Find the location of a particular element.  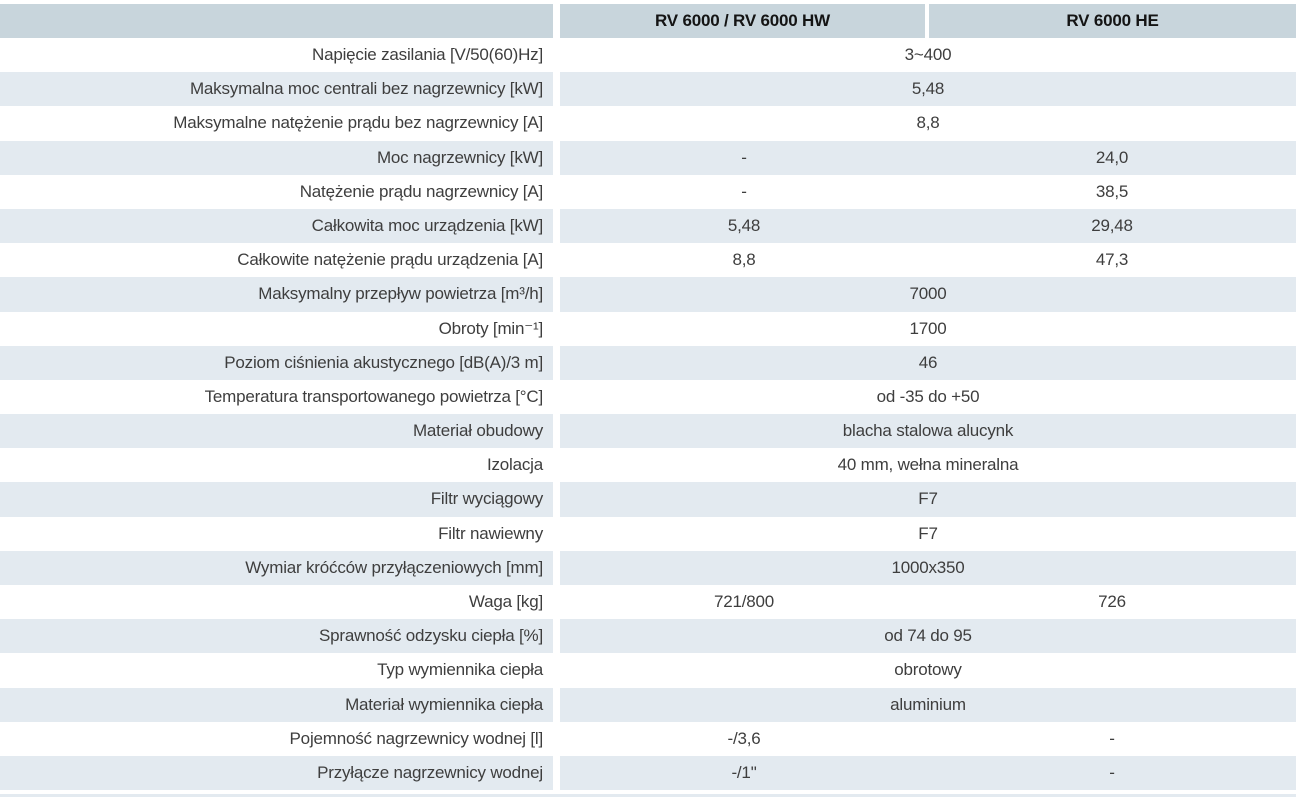

row-values: 5,48 29,48 is located at coordinates (928, 226).